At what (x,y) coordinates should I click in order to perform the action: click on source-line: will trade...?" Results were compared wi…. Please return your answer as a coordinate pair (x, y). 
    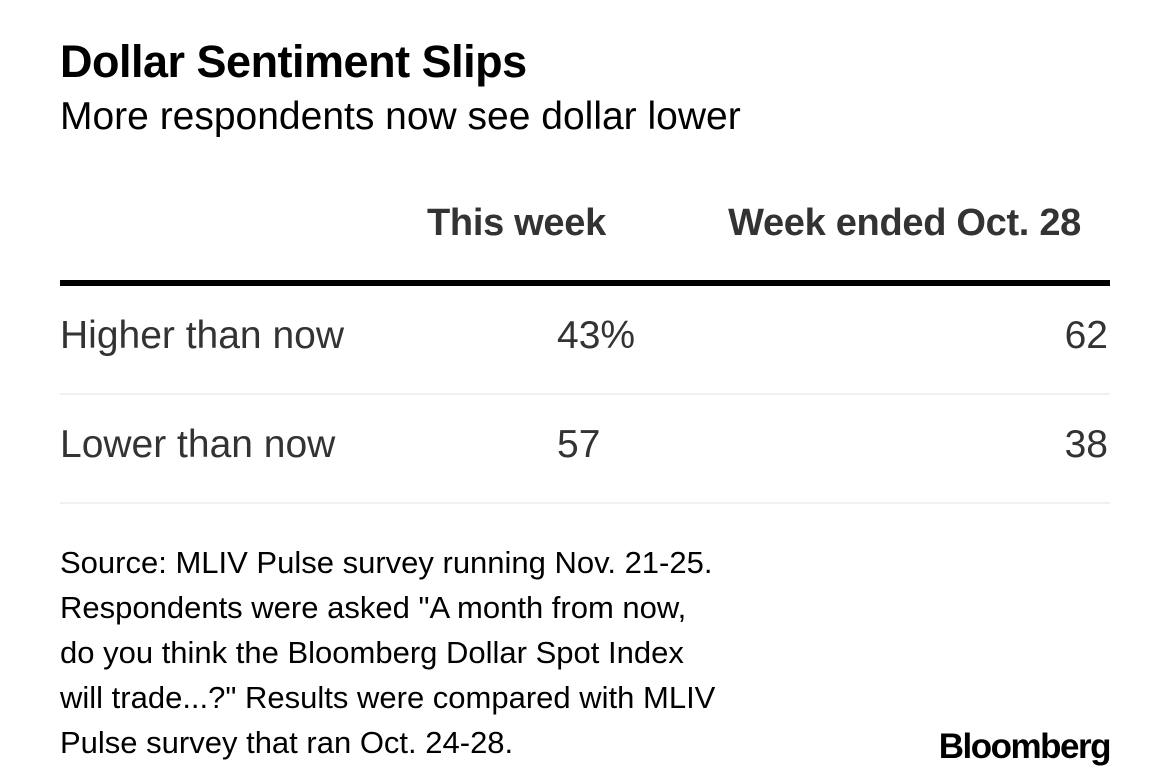
    Looking at the image, I should click on (388, 697).